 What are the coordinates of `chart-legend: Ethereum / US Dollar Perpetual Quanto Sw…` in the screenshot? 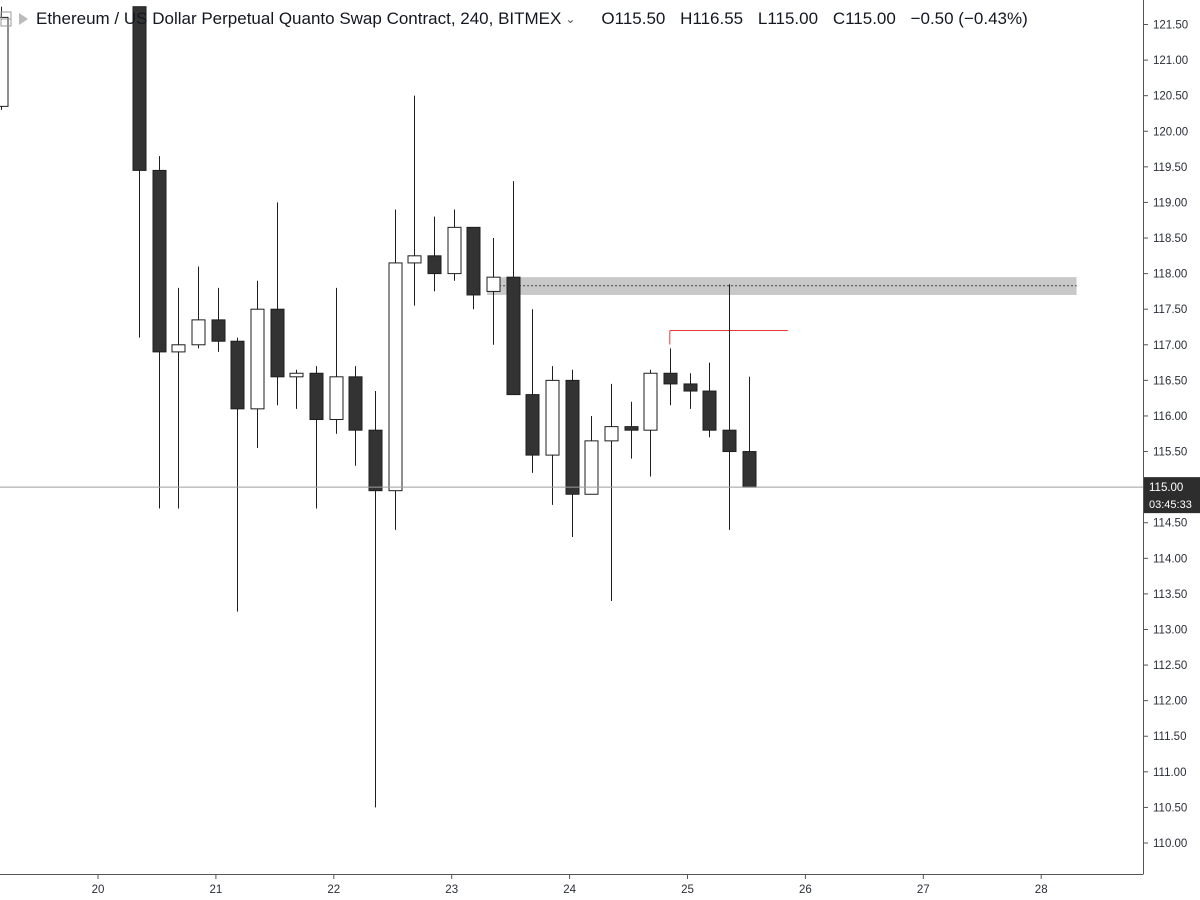 It's located at (519, 19).